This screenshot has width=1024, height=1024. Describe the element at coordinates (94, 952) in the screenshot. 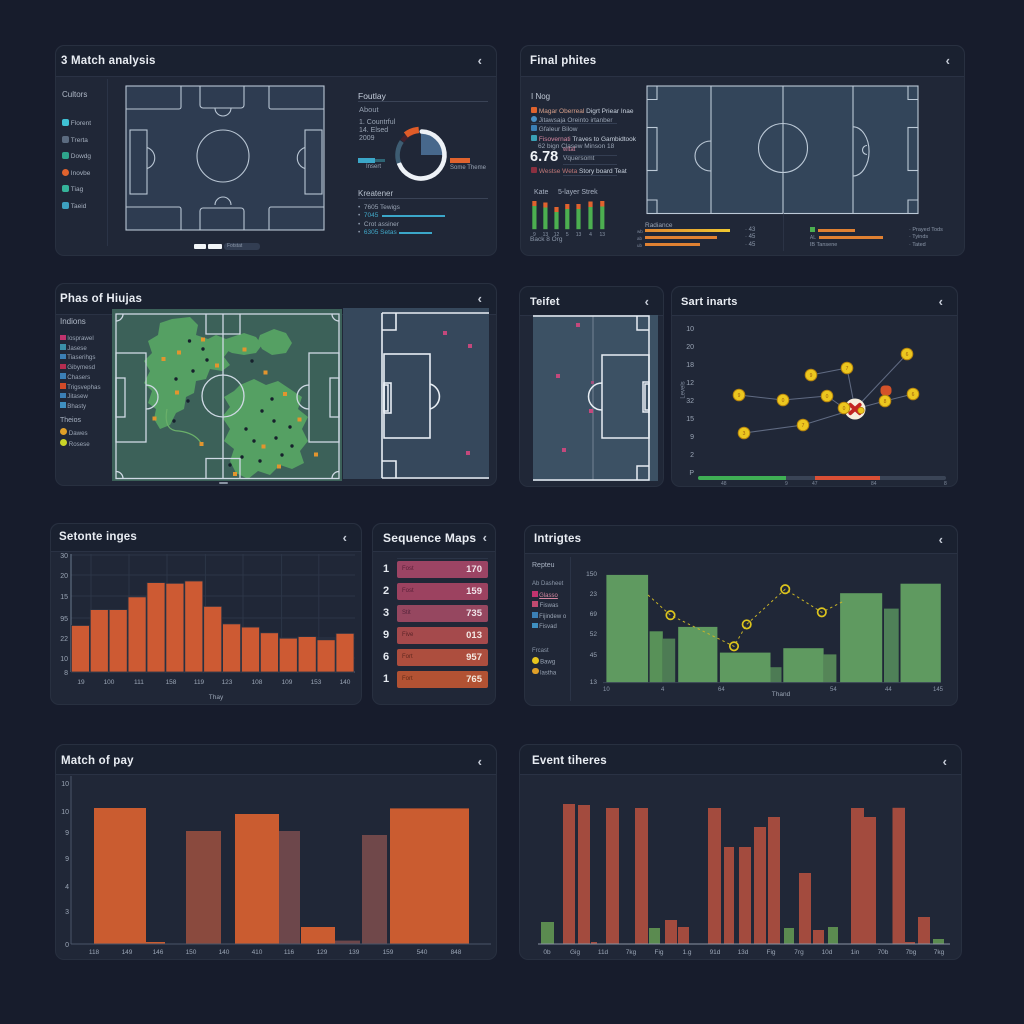

I see `svg-text: 118` at that location.